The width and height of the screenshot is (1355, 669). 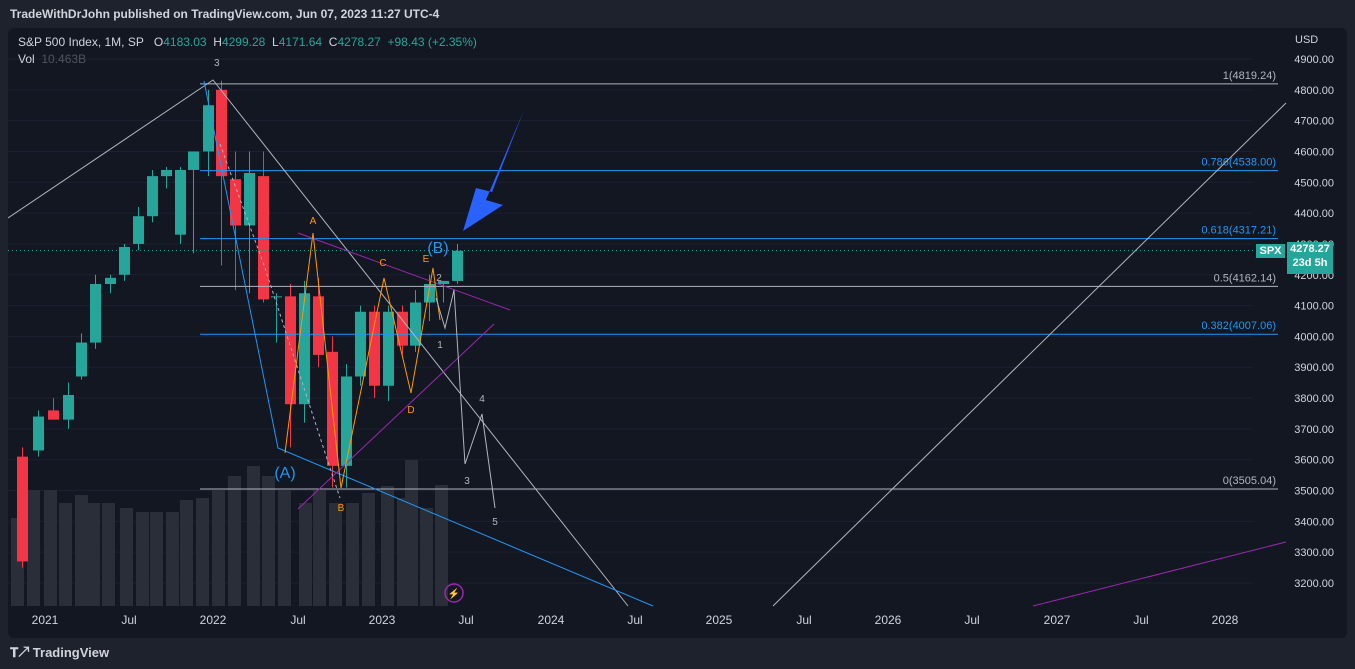 I want to click on price-axis-label: 4400.00, so click(x=1314, y=214).